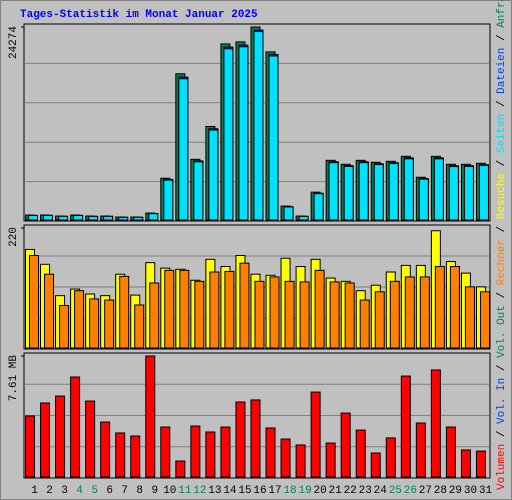 Image resolution: width=512 pixels, height=500 pixels. I want to click on x-tick-label: 25, so click(395, 491).